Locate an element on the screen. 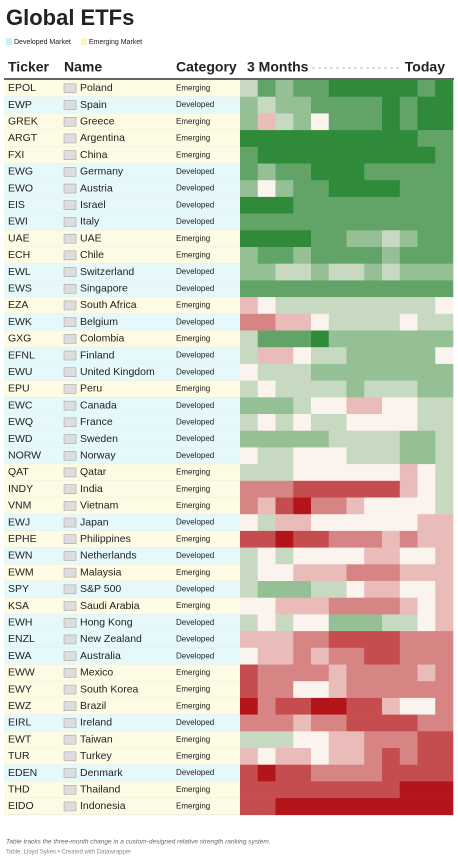  ticker: EWH is located at coordinates (20, 623).